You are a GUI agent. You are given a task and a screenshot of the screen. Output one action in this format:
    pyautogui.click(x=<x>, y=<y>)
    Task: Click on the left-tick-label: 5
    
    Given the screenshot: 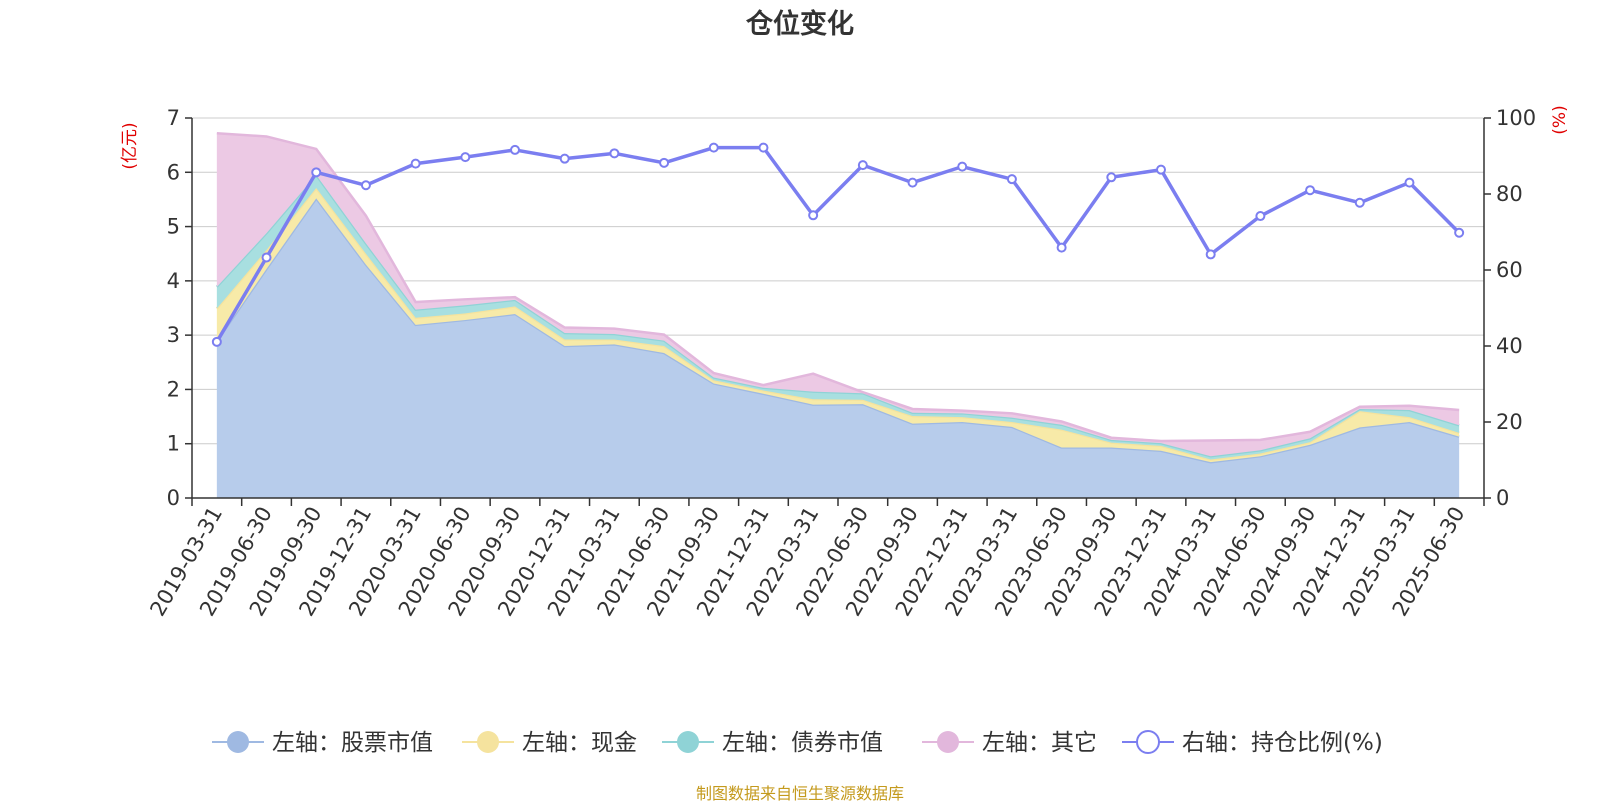 What is the action you would take?
    pyautogui.click(x=173, y=227)
    